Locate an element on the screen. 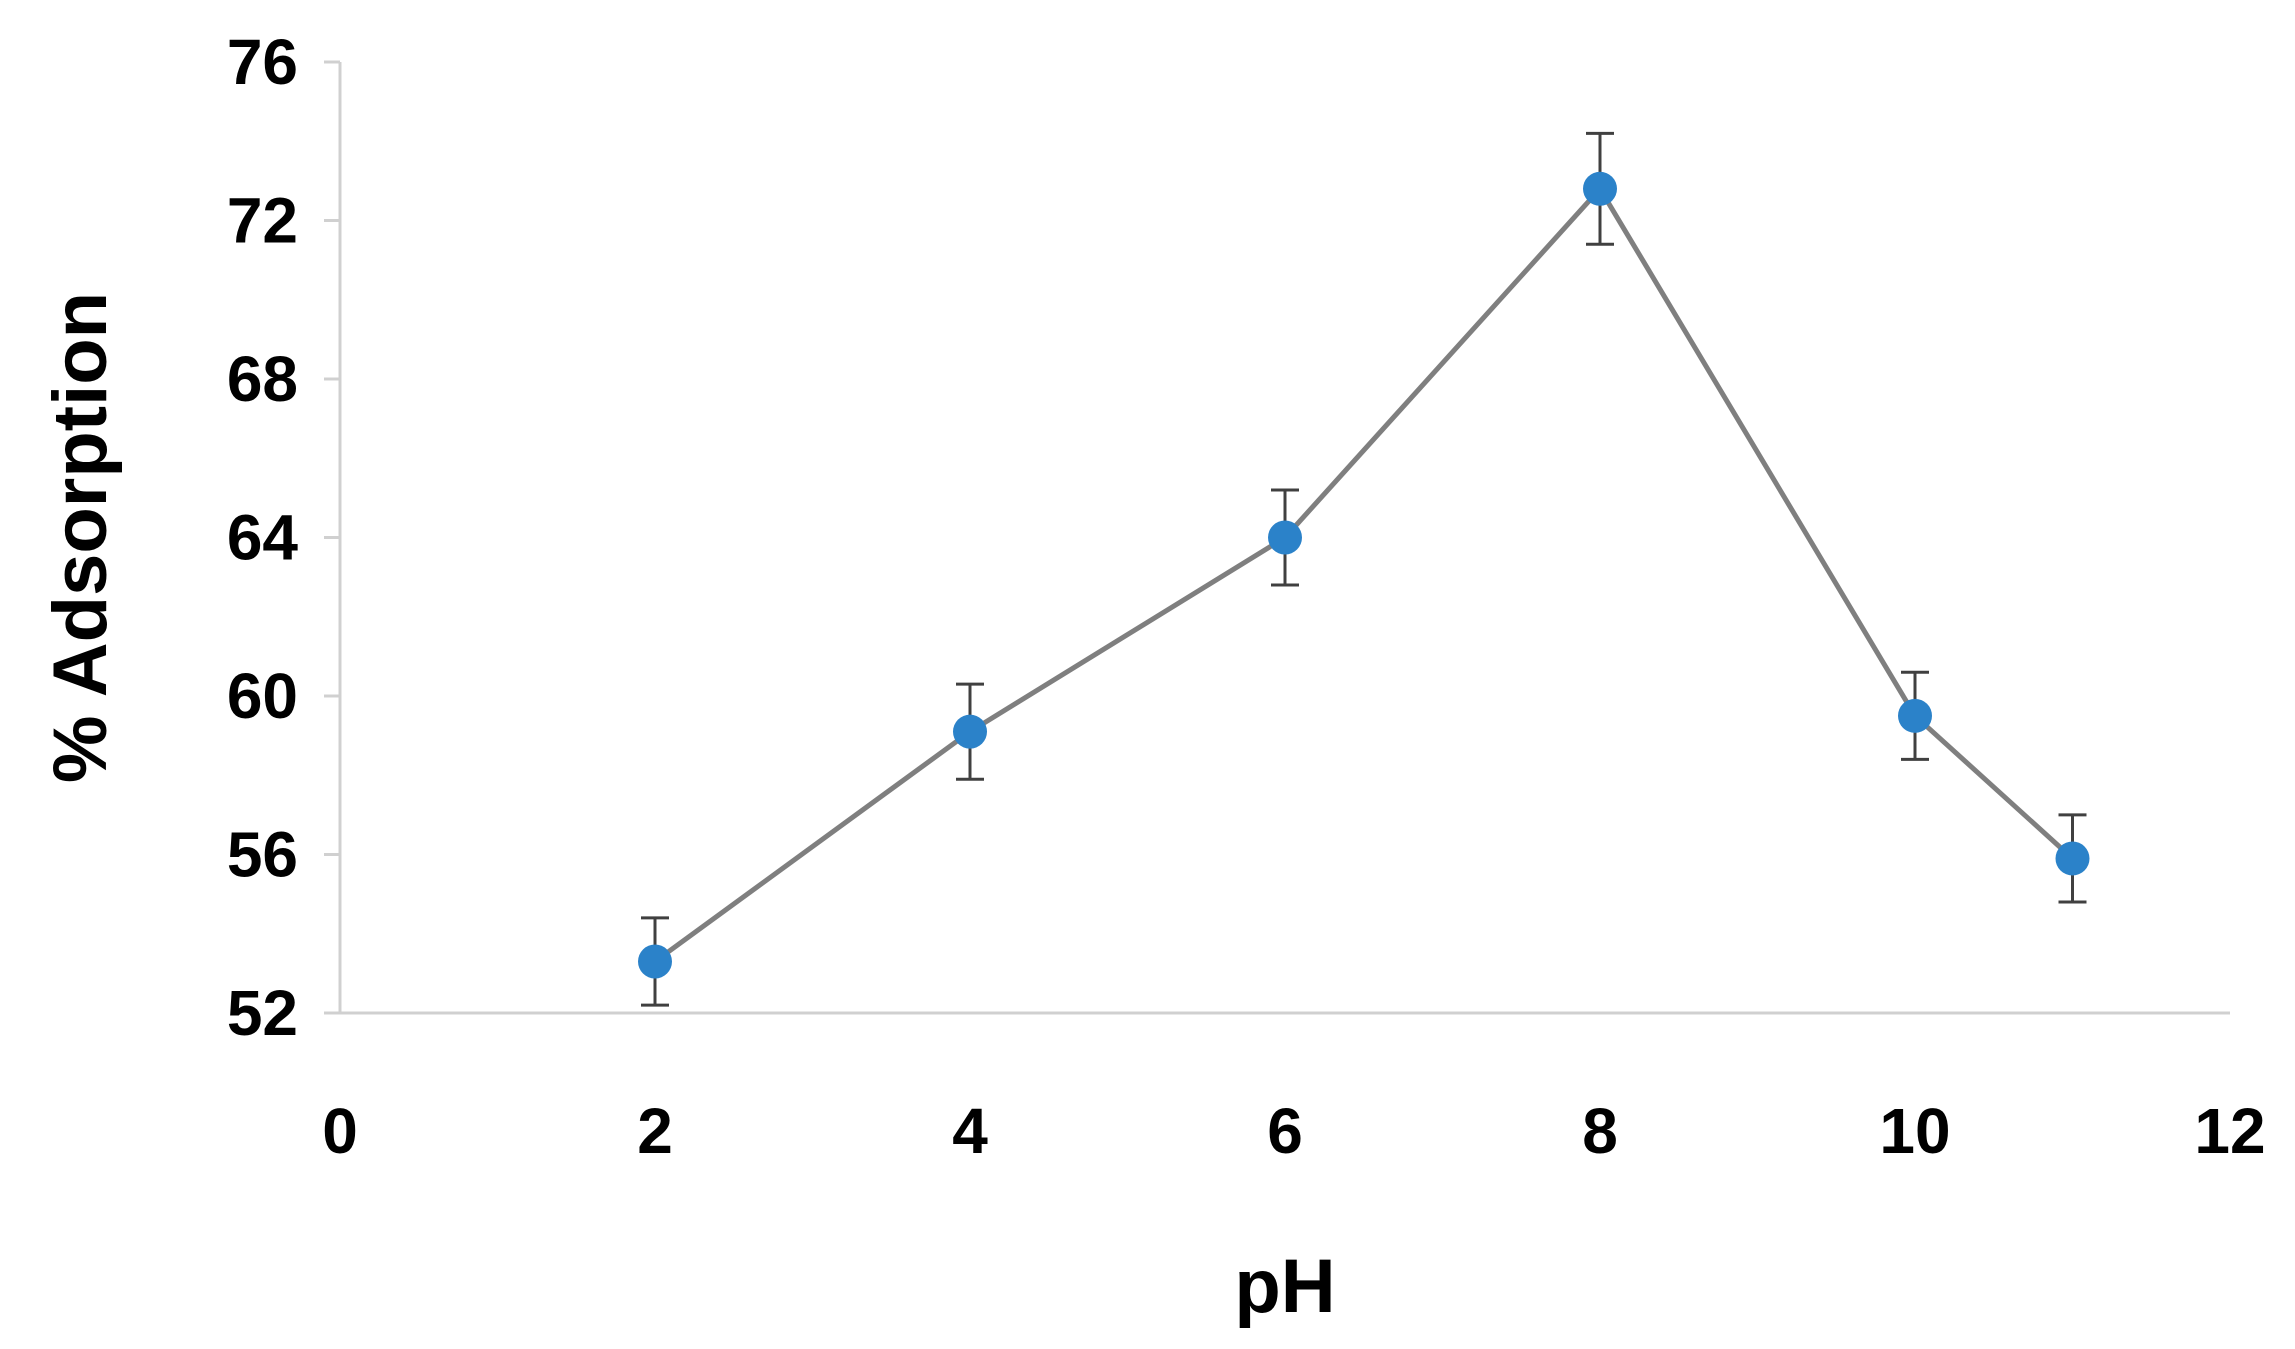 This screenshot has width=2295, height=1349. x-tick-label: 12 is located at coordinates (2229, 1131).